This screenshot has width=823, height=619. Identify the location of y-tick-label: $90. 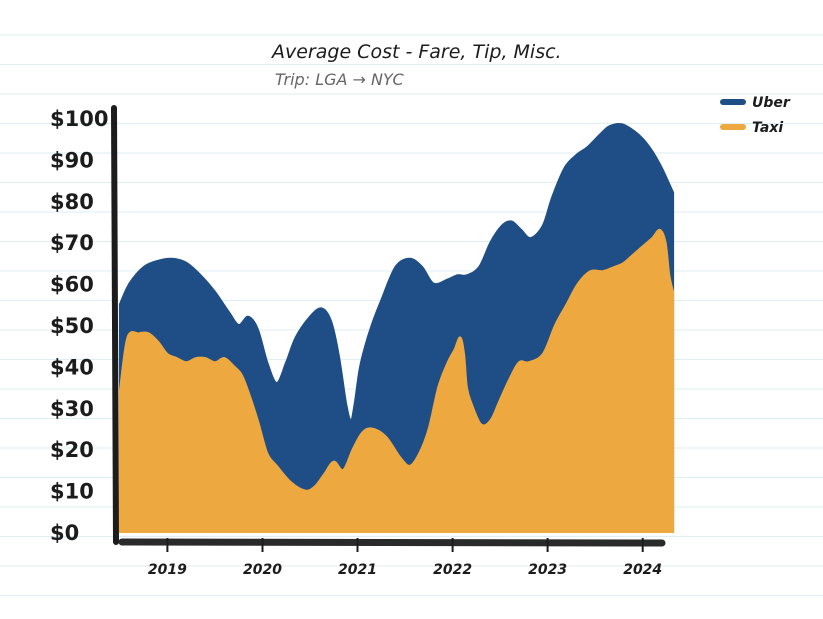
(72, 160).